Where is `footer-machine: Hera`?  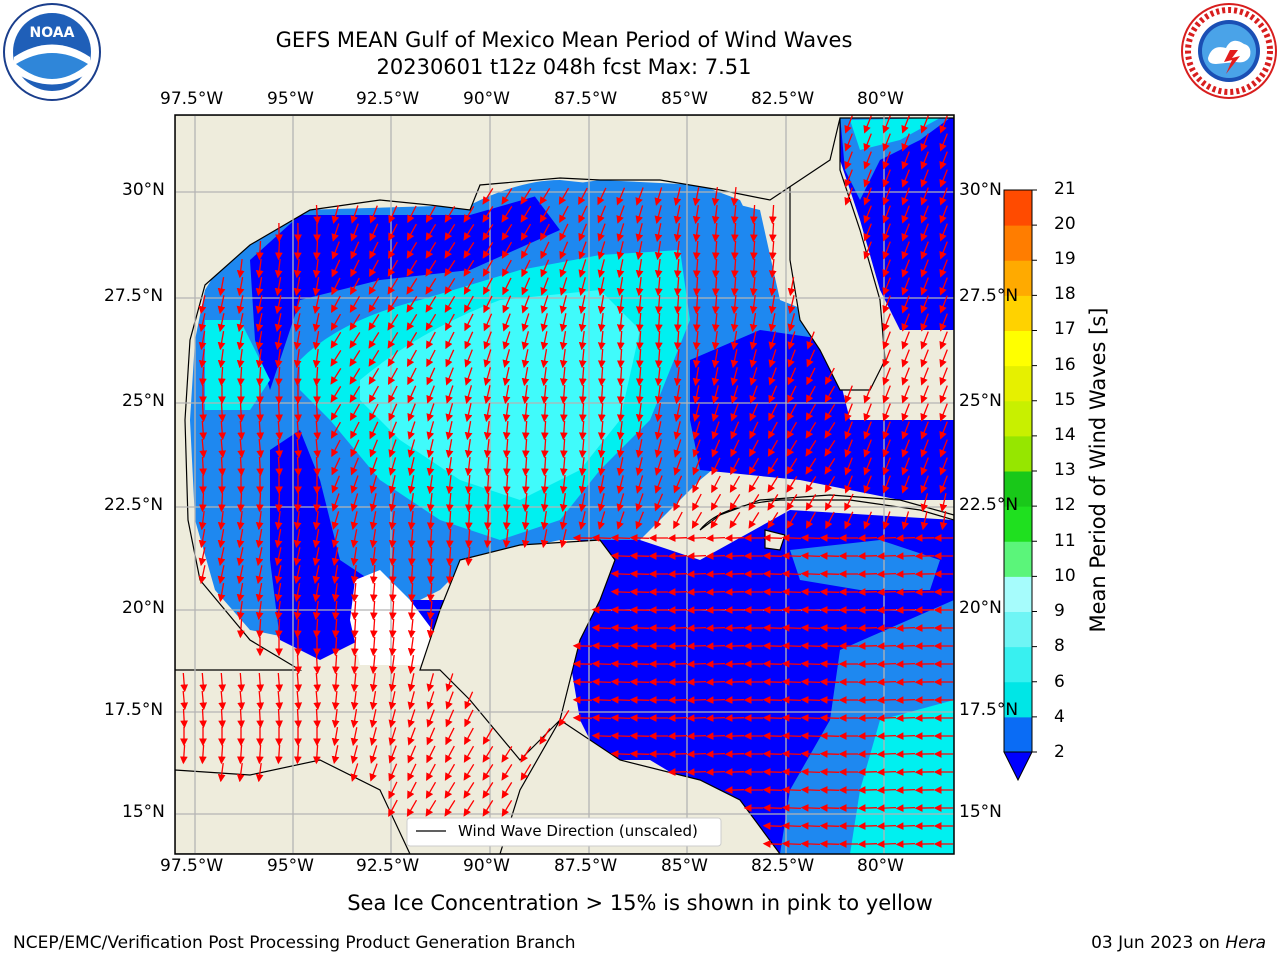 footer-machine: Hera is located at coordinates (1245, 943).